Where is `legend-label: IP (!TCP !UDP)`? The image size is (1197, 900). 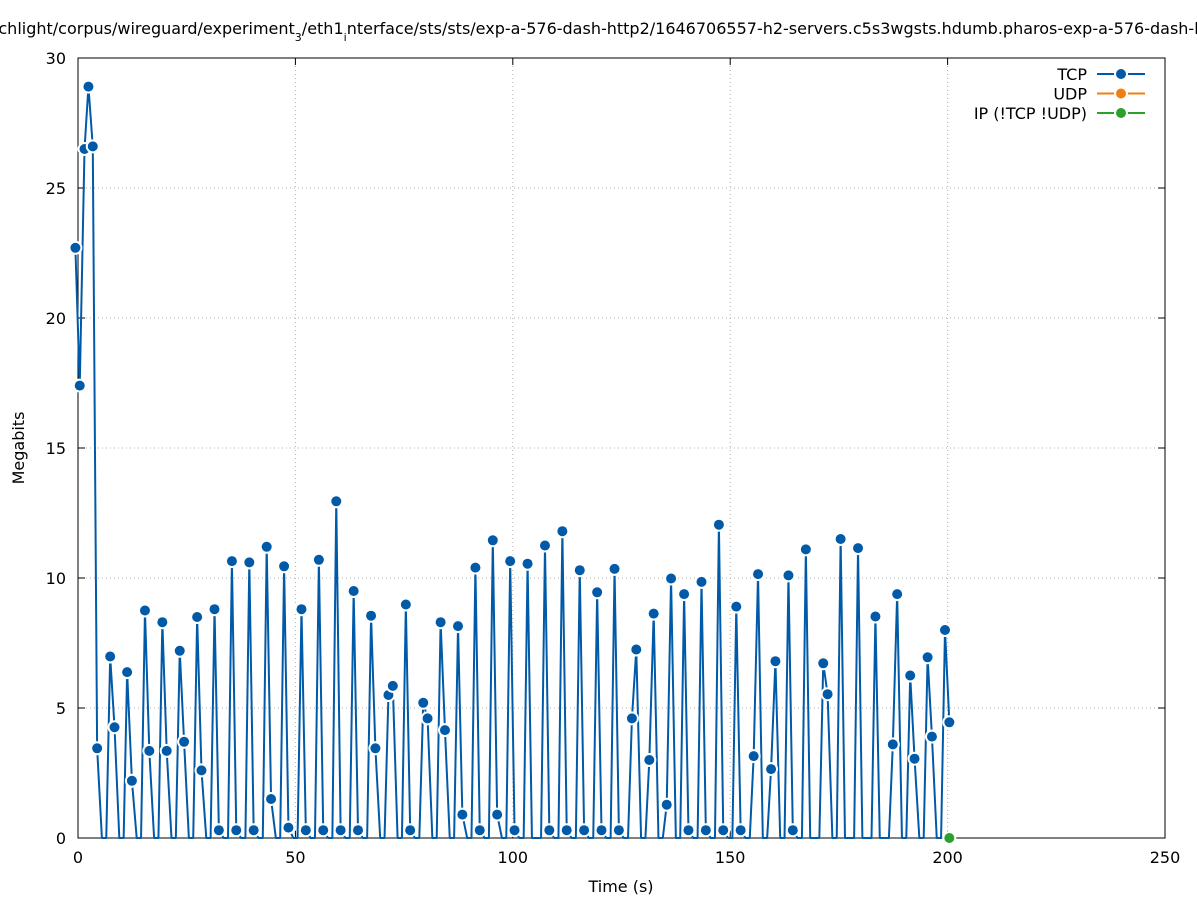
legend-label: IP (!TCP !UDP) is located at coordinates (1030, 113).